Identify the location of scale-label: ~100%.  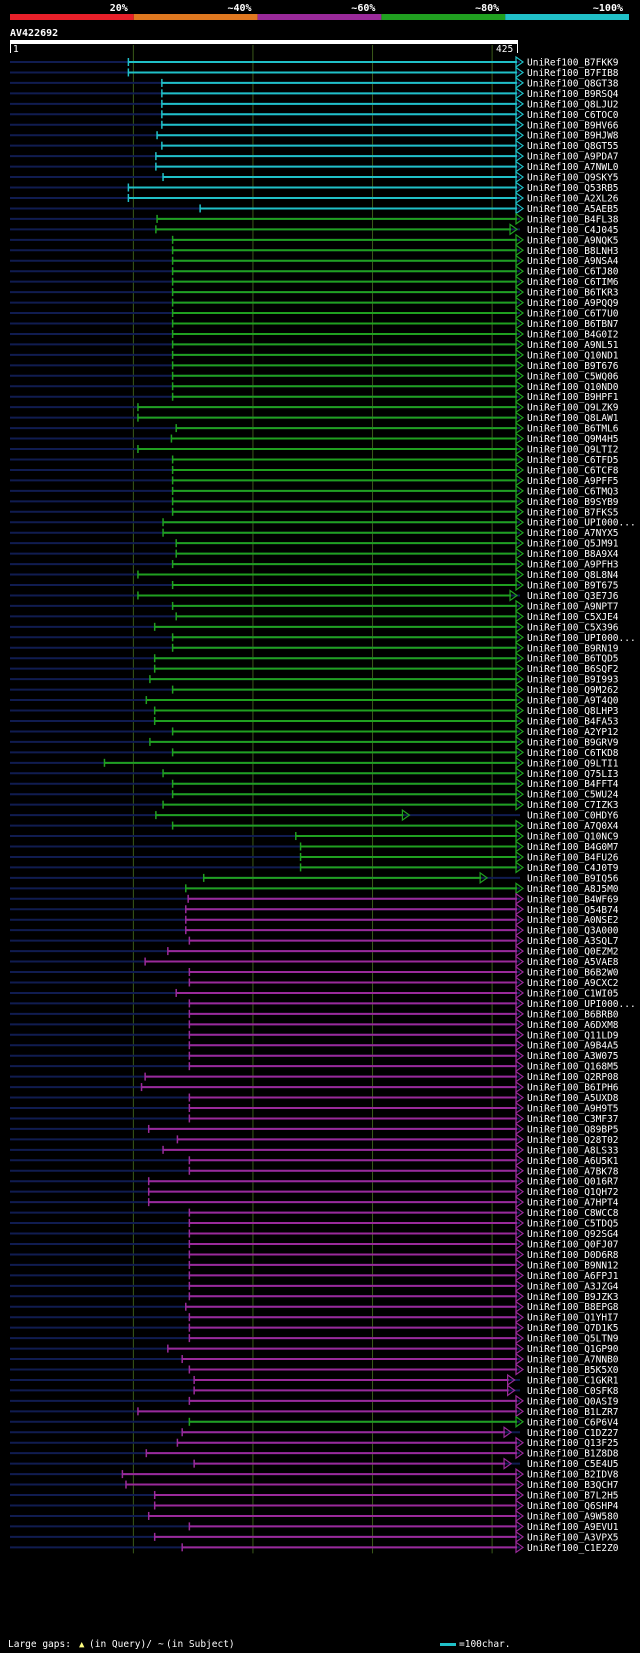
(608, 8).